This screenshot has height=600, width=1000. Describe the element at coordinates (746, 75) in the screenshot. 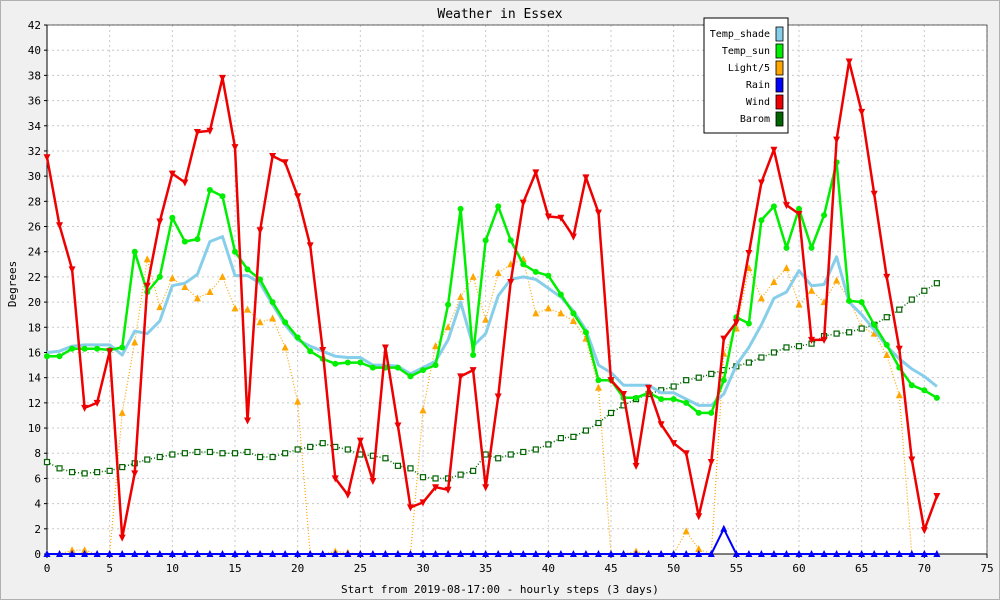

I see `legend: Temp_shade Temp_sun Light/5 Rain Wind Barom` at that location.